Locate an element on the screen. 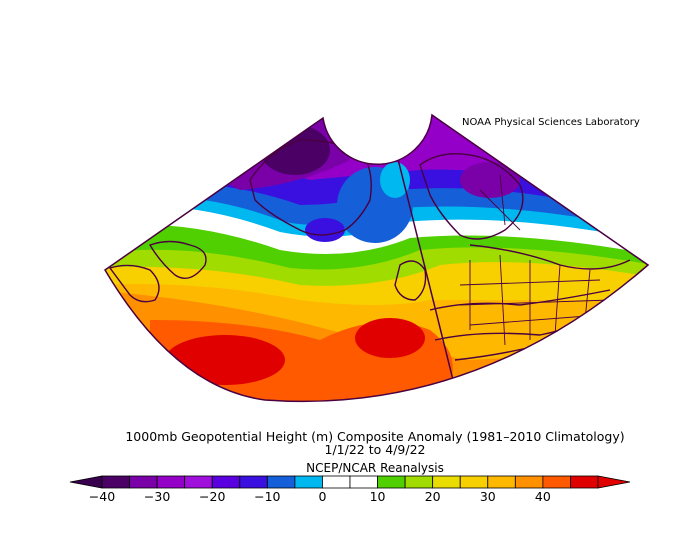  legend-tick-label: 10 is located at coordinates (378, 496).